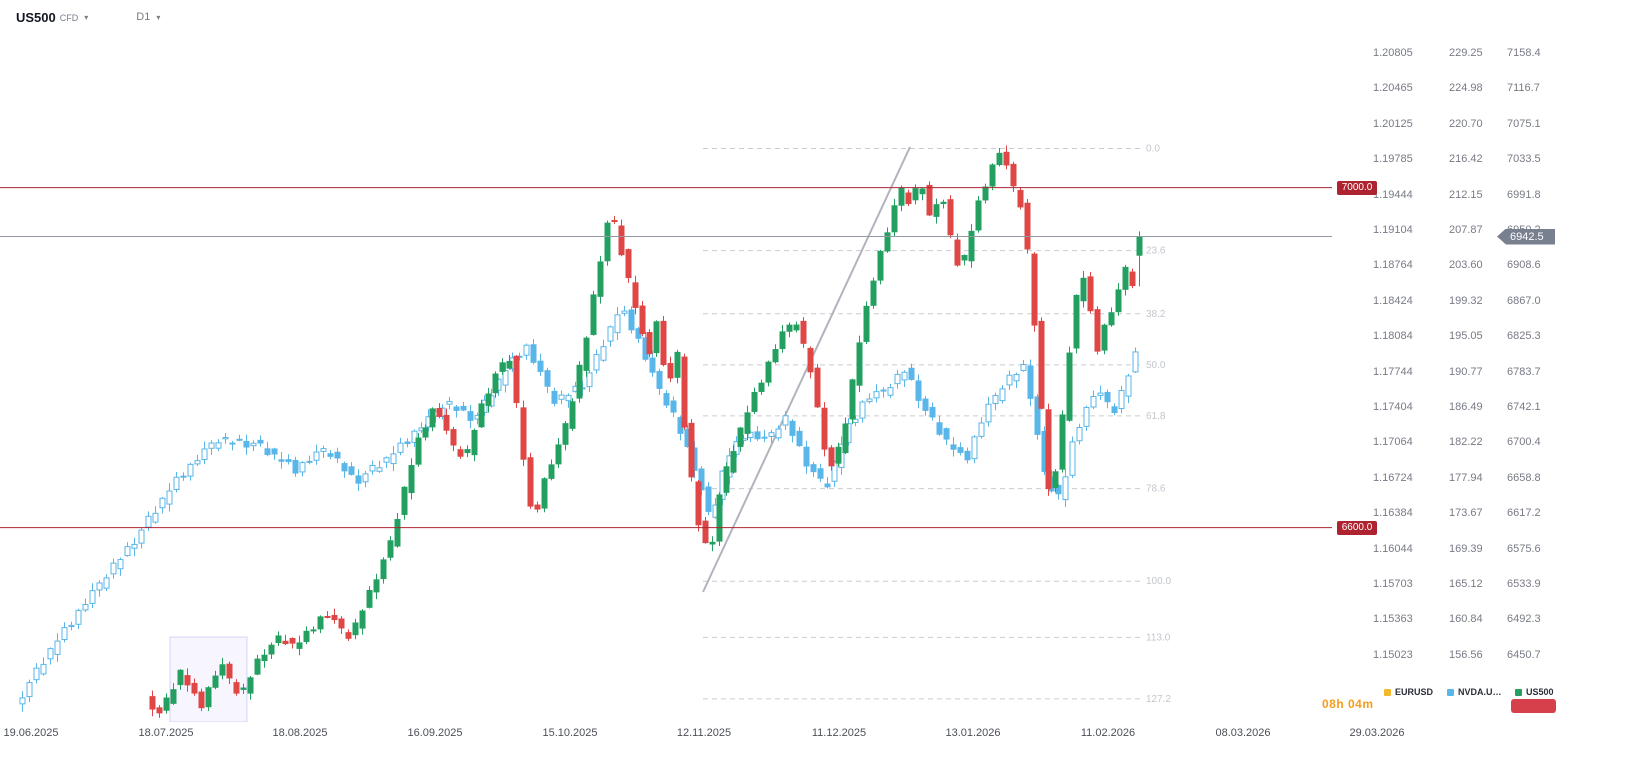  I want to click on legend-item-us500: US500, so click(1534, 692).